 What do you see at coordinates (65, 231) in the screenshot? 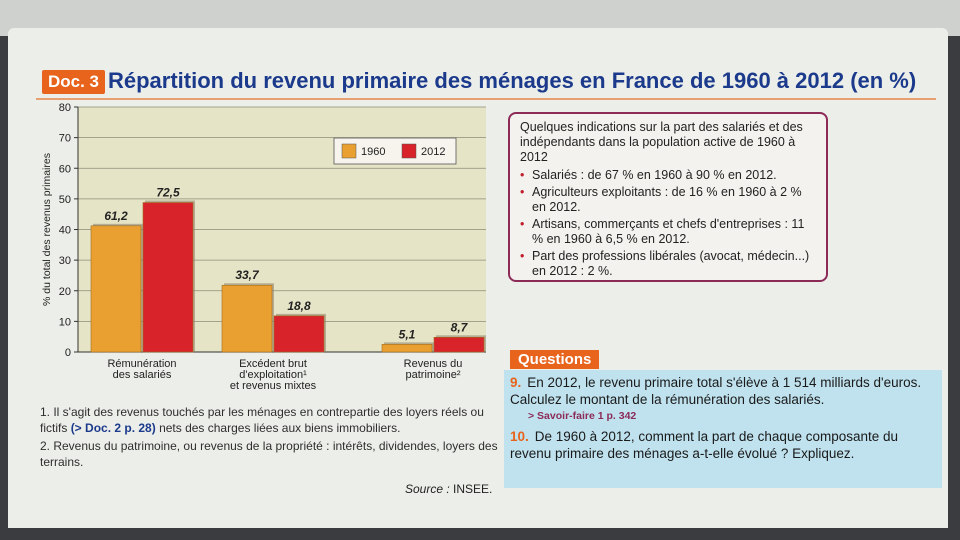
I see `y-tick-label: 40` at bounding box center [65, 231].